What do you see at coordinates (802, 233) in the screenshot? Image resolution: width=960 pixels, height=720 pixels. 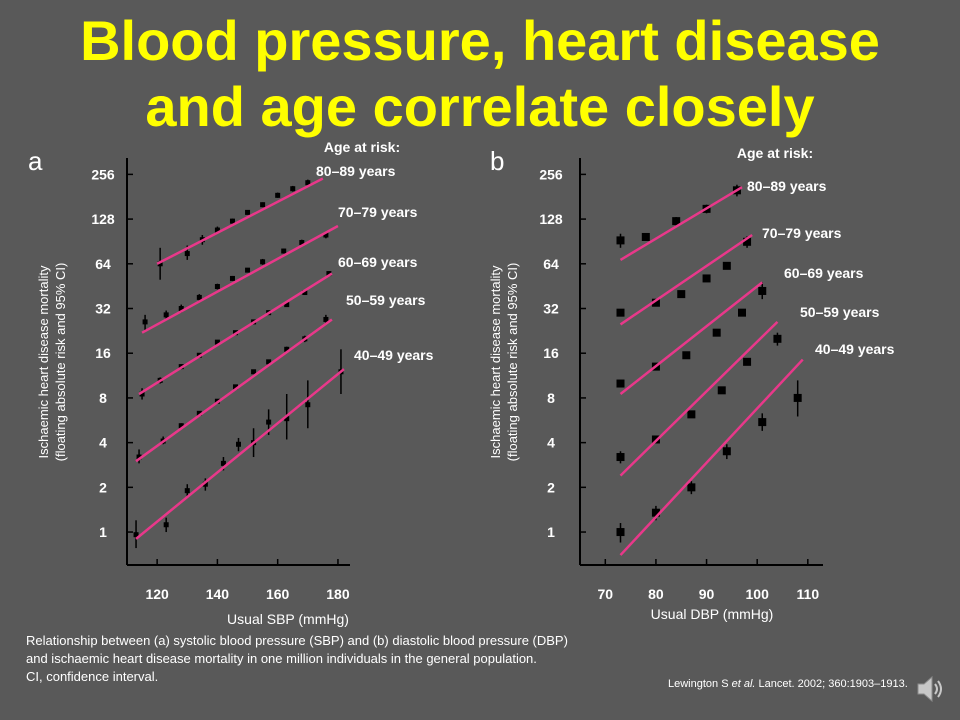 I see `series-label: 70–79 years` at bounding box center [802, 233].